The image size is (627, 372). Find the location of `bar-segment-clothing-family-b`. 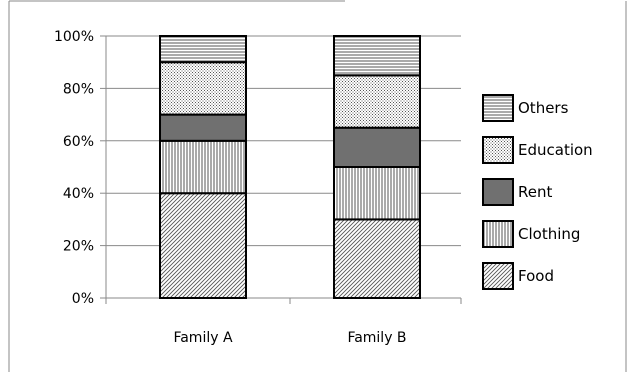

bar-segment-clothing-family-b is located at coordinates (377, 193).